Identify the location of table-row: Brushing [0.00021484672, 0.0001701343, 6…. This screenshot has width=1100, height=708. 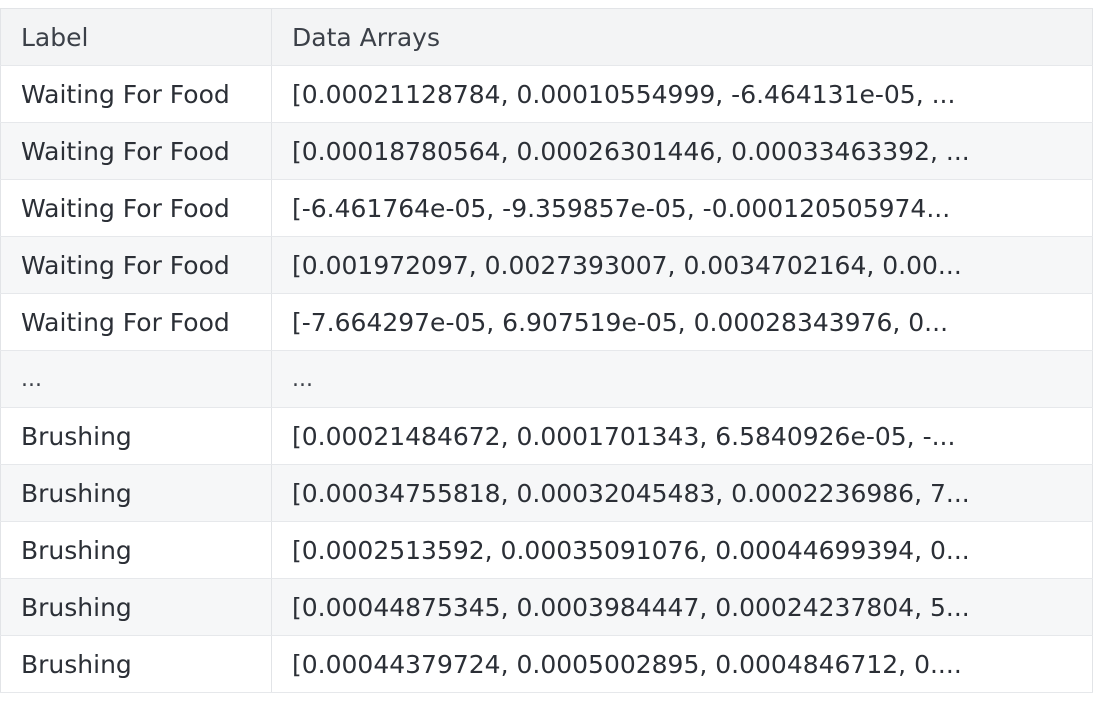
(546, 436).